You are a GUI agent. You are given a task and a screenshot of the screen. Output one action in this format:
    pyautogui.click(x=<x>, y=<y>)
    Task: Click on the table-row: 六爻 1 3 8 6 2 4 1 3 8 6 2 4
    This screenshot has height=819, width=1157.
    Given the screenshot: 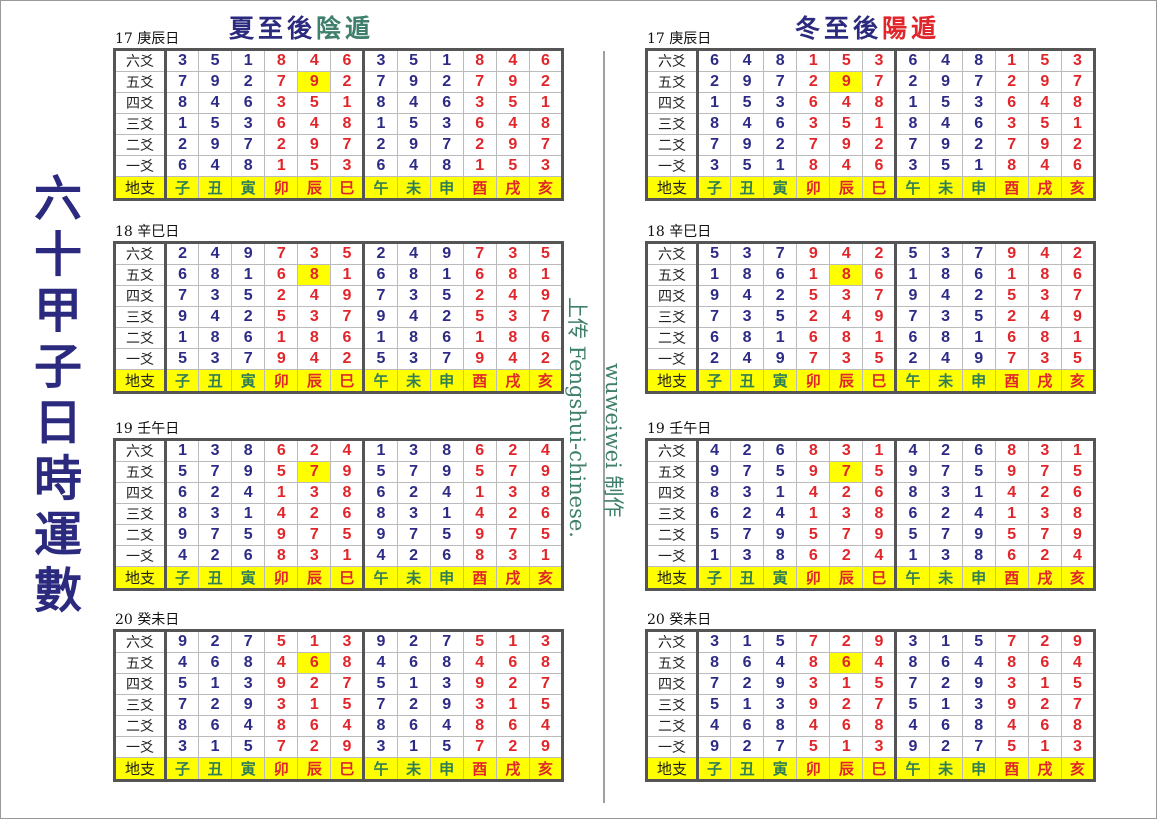 What is the action you would take?
    pyautogui.click(x=339, y=450)
    